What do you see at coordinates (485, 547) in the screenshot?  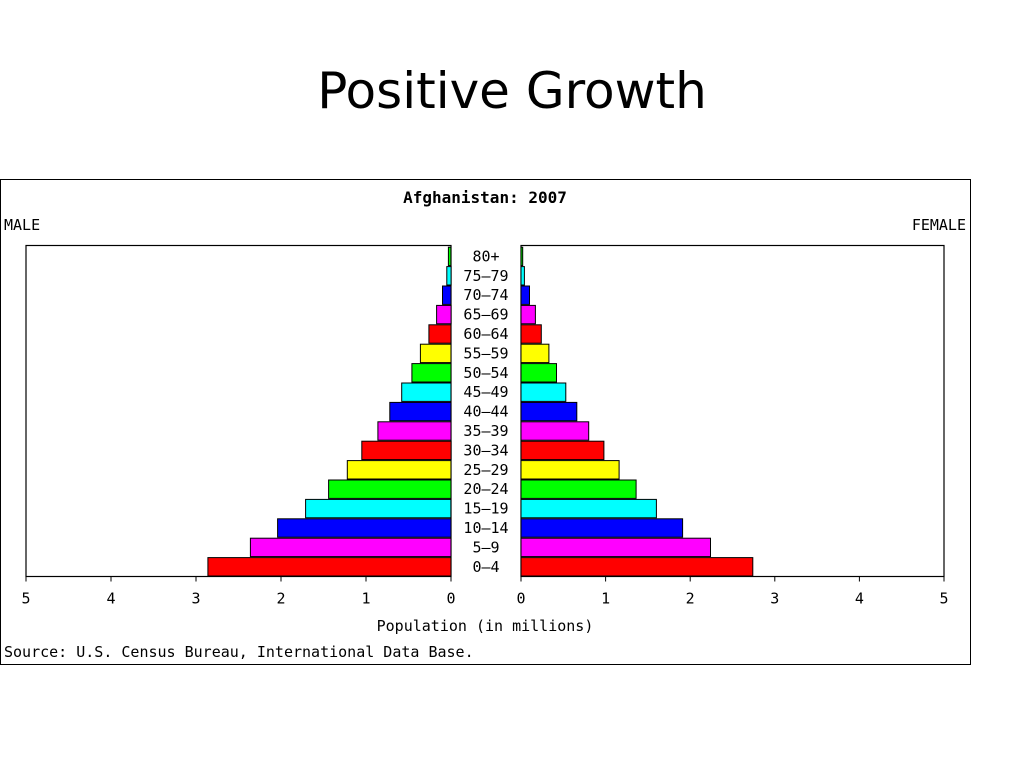 I see `age-label-5-9: 5–9` at bounding box center [485, 547].